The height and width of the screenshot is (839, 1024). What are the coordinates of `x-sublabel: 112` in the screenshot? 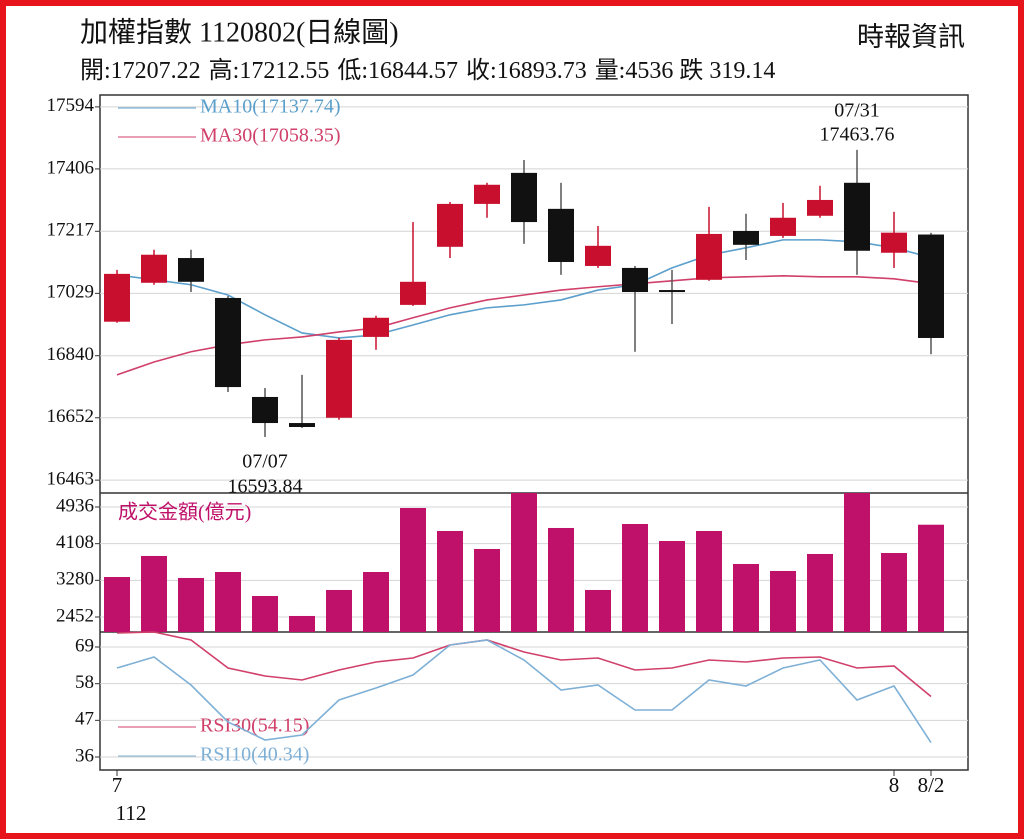 It's located at (131, 813).